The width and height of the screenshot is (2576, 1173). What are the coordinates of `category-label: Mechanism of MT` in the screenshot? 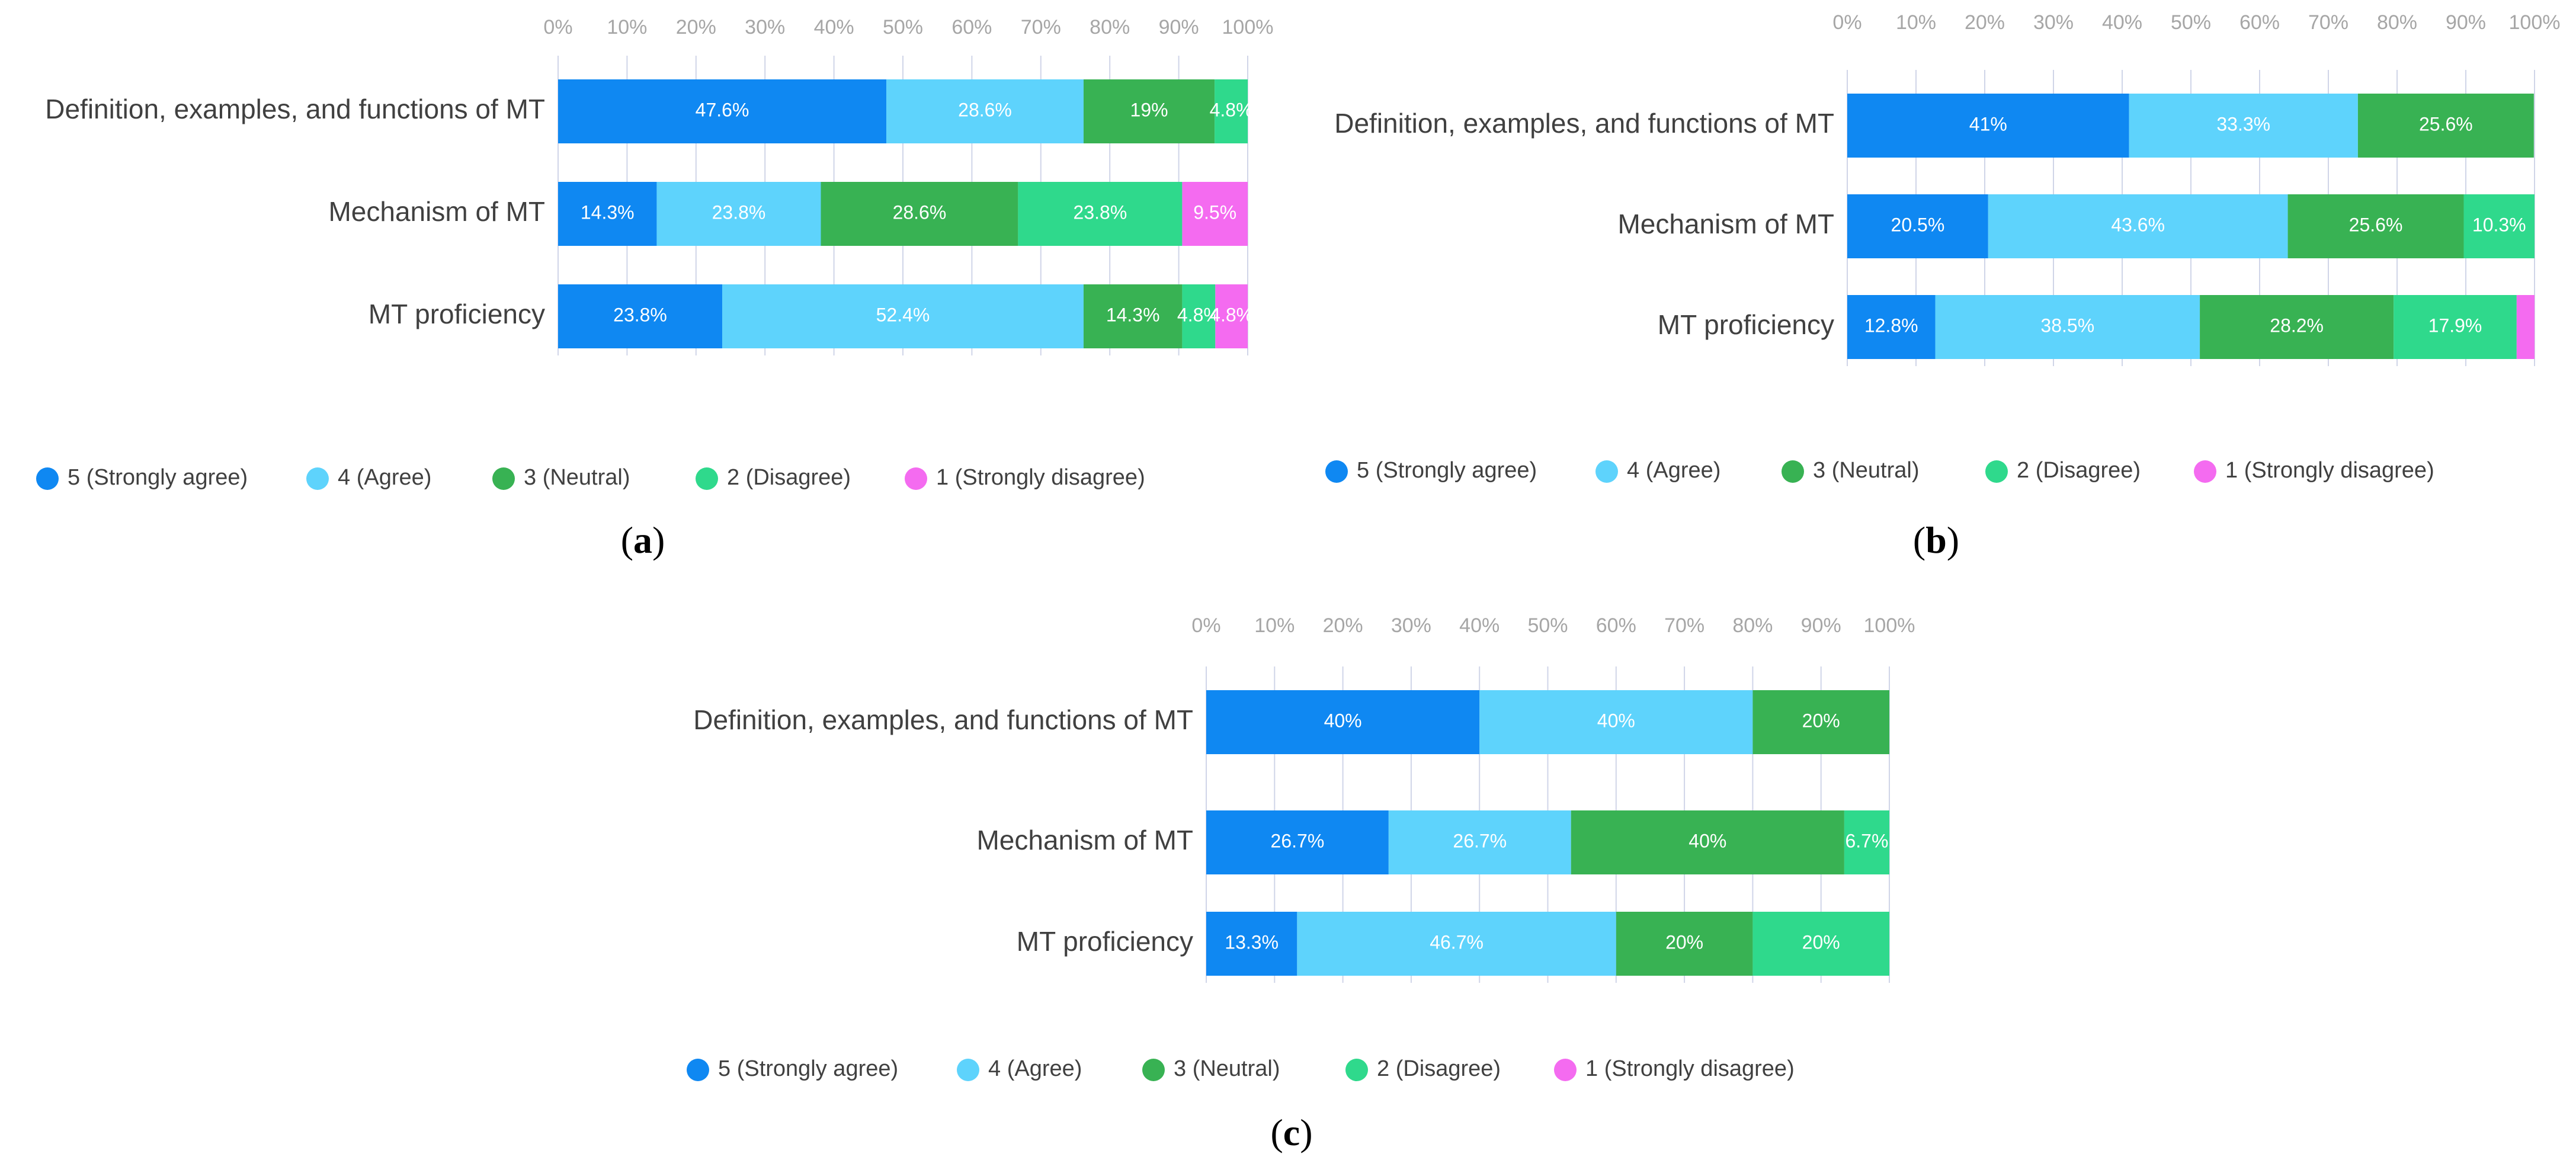 It's located at (1084, 840).